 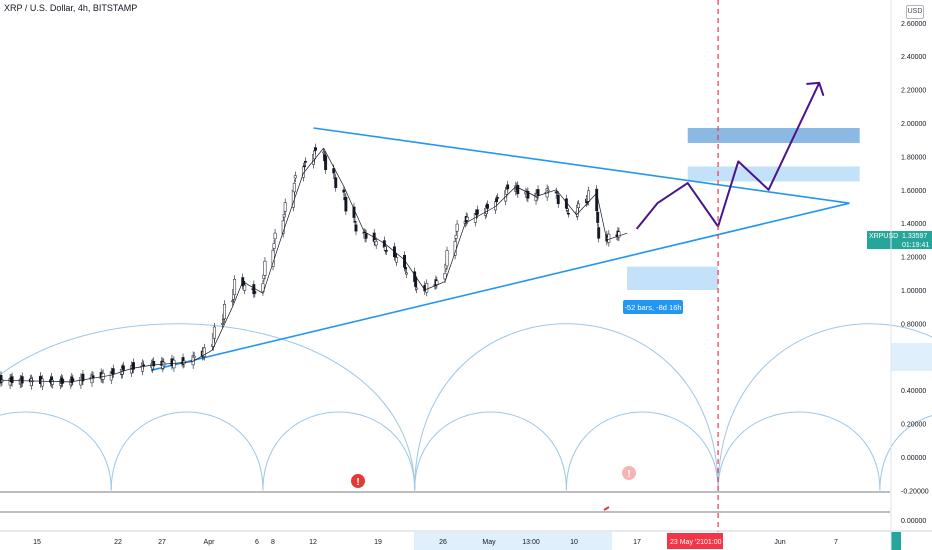 I want to click on price-tick: 0.40000, so click(x=913, y=391).